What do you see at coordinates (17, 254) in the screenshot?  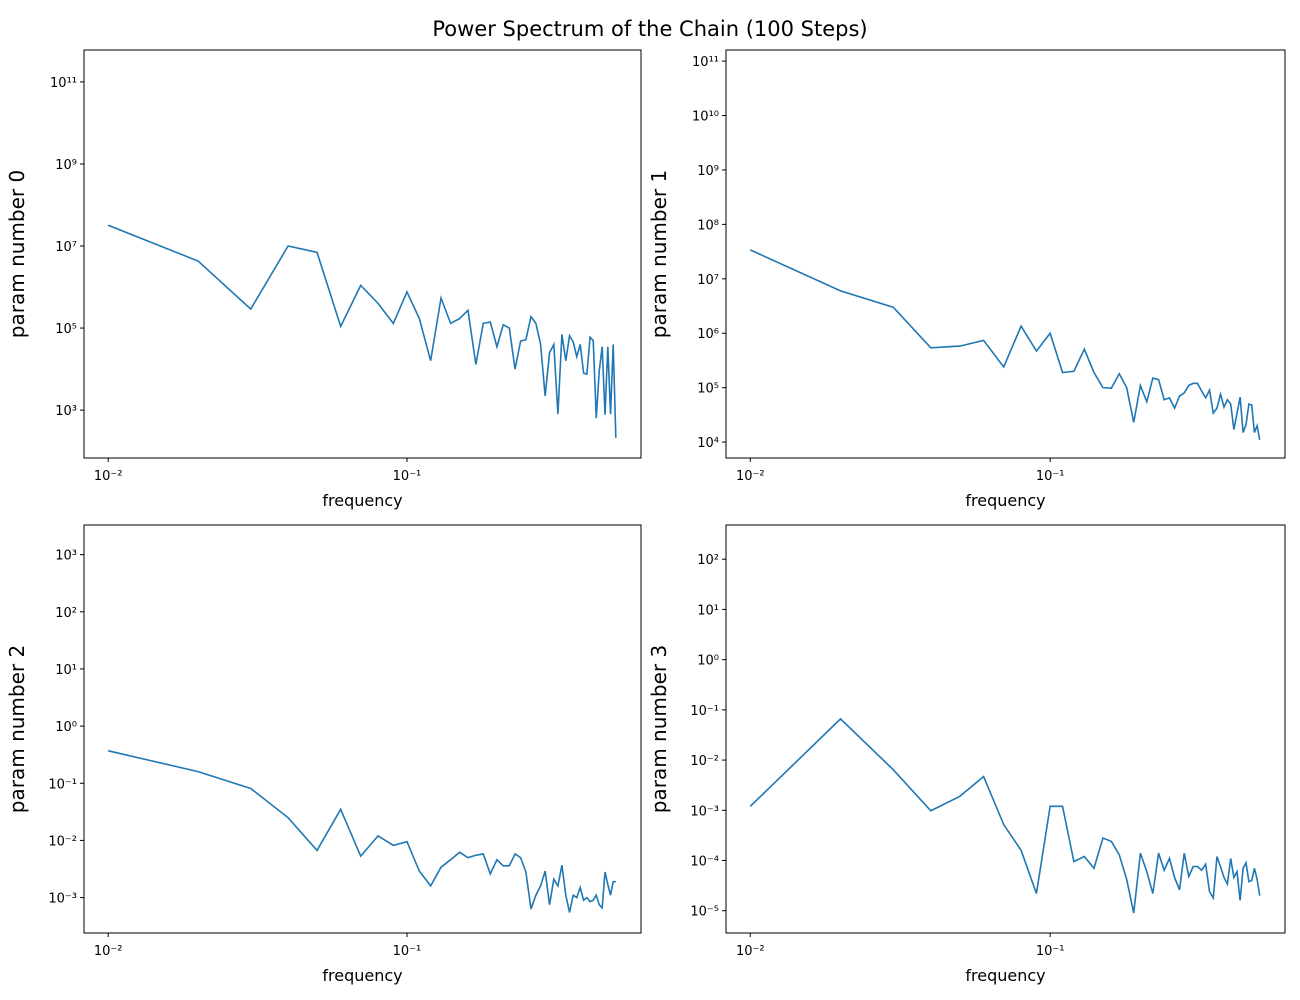 I see `y-axis-label: param number 0` at bounding box center [17, 254].